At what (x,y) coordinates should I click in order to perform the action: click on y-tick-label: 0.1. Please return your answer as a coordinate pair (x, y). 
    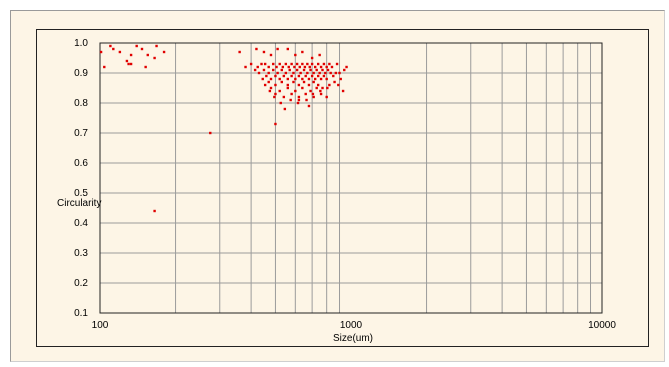
    Looking at the image, I should click on (81, 313).